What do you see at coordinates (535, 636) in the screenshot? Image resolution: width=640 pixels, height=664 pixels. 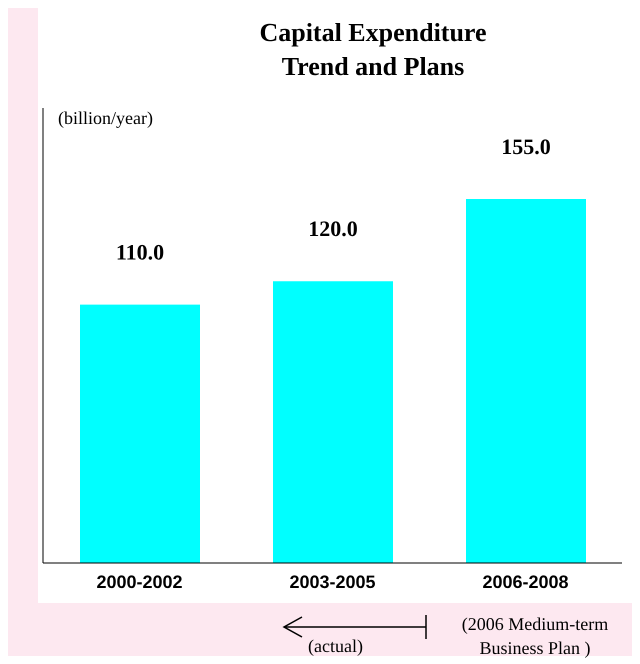 I see `text: (2006 Medium-term Business Plan )` at bounding box center [535, 636].